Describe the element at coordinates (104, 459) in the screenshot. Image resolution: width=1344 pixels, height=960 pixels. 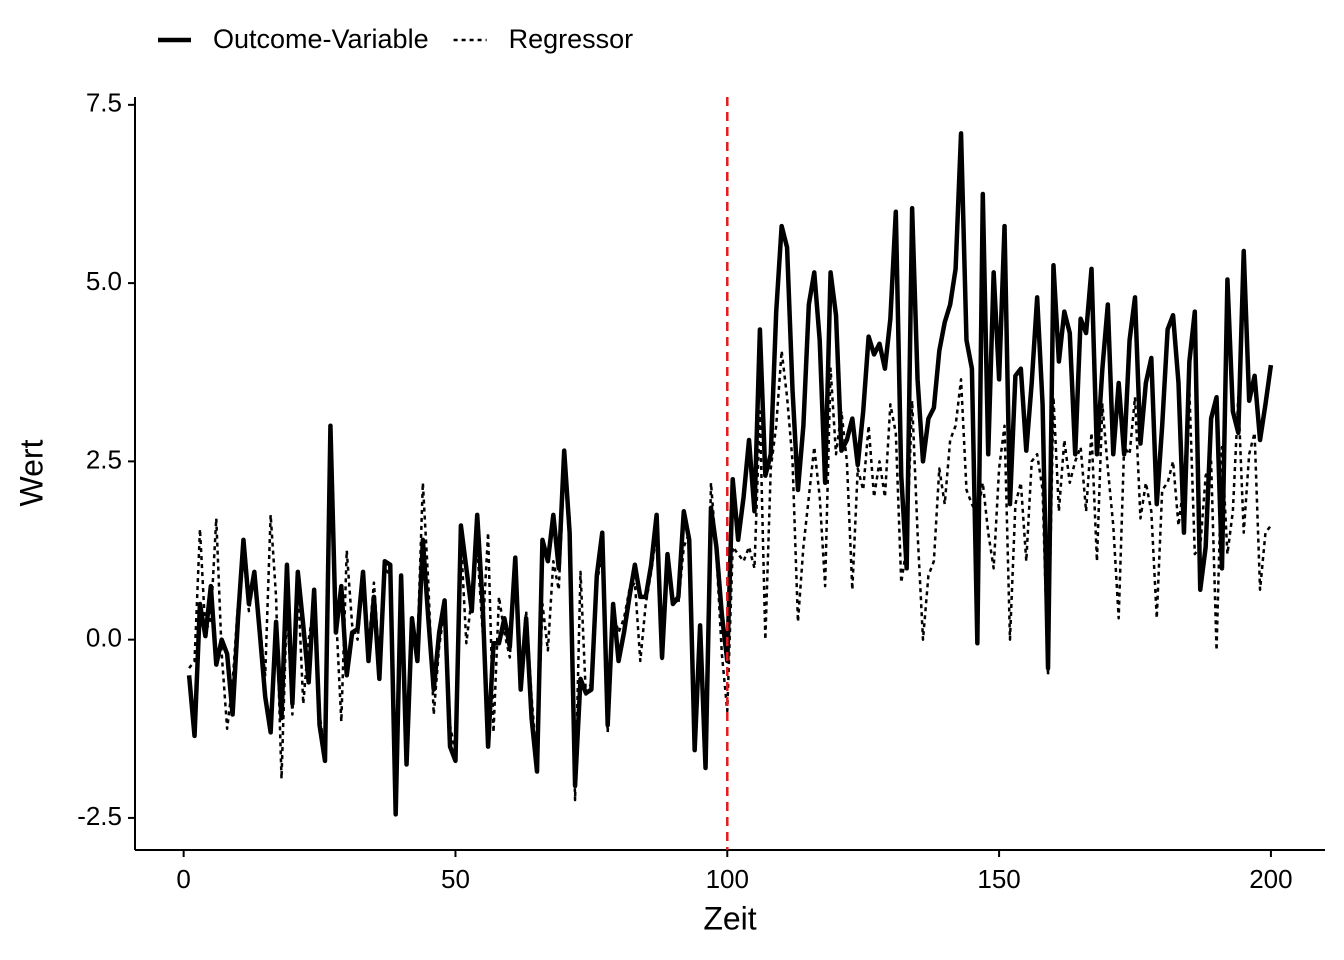
I see `y-tick-label: 2.5` at that location.